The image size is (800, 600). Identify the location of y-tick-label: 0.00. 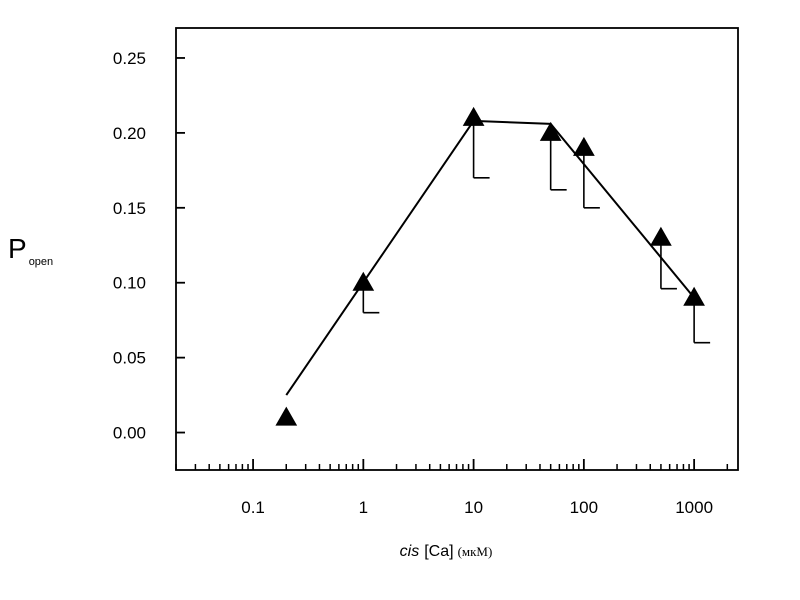
(129, 433).